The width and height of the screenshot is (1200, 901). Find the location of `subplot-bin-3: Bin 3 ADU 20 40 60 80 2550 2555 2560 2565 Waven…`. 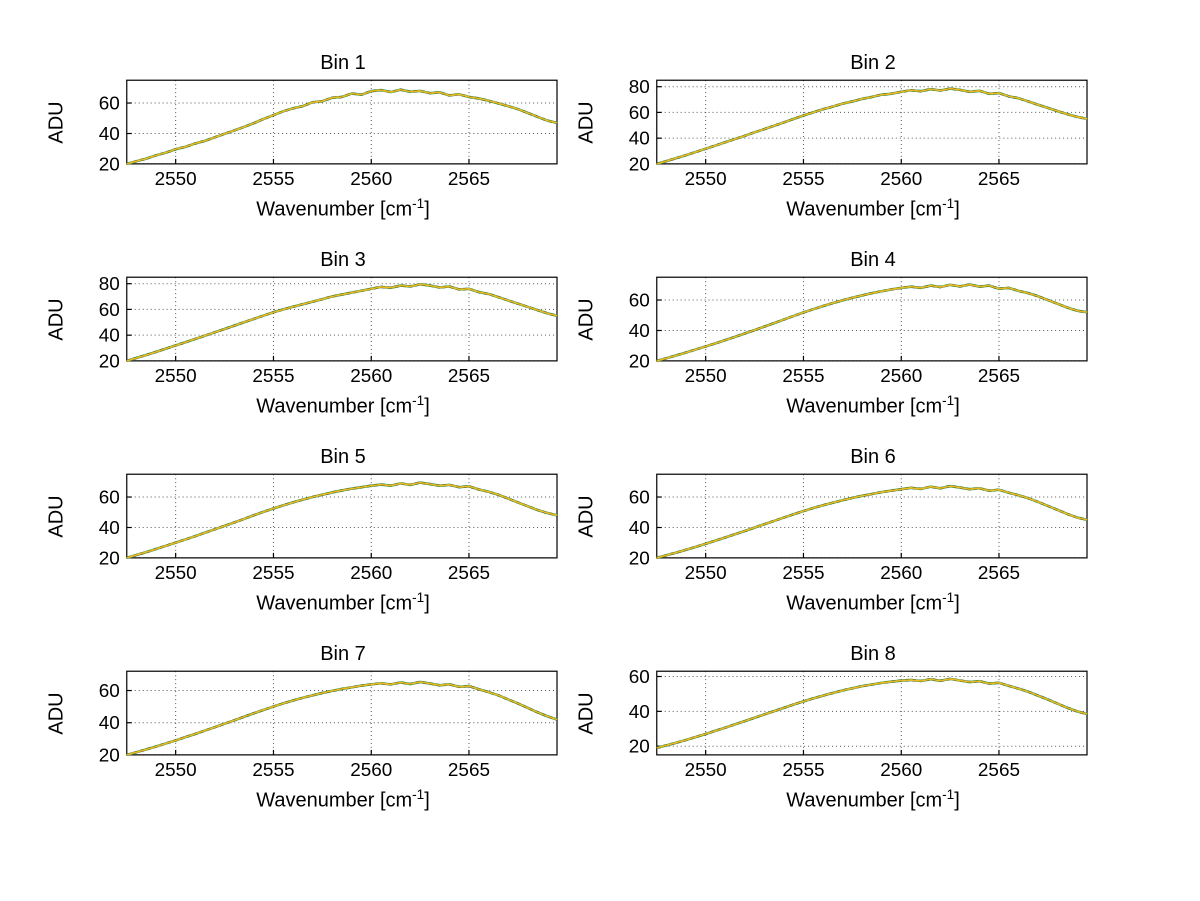

subplot-bin-3: Bin 3 ADU 20 40 60 80 2550 2555 2560 2565 Waven… is located at coordinates (302, 345).